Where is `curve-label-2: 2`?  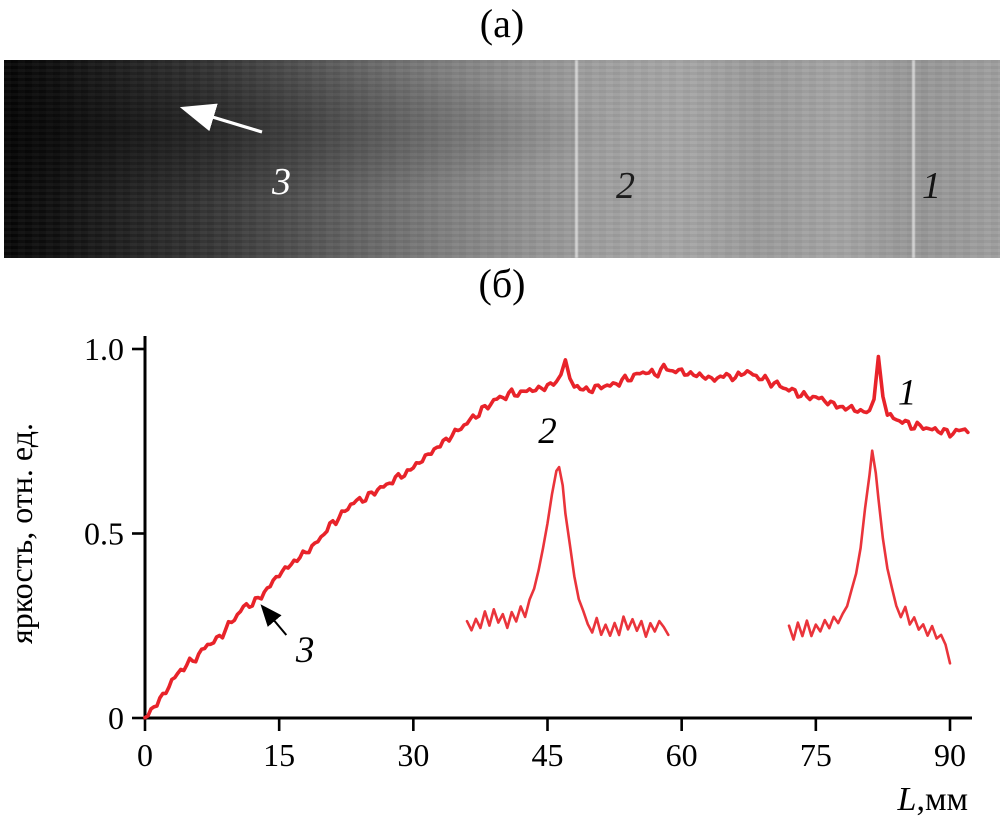
curve-label-2: 2 is located at coordinates (547, 431).